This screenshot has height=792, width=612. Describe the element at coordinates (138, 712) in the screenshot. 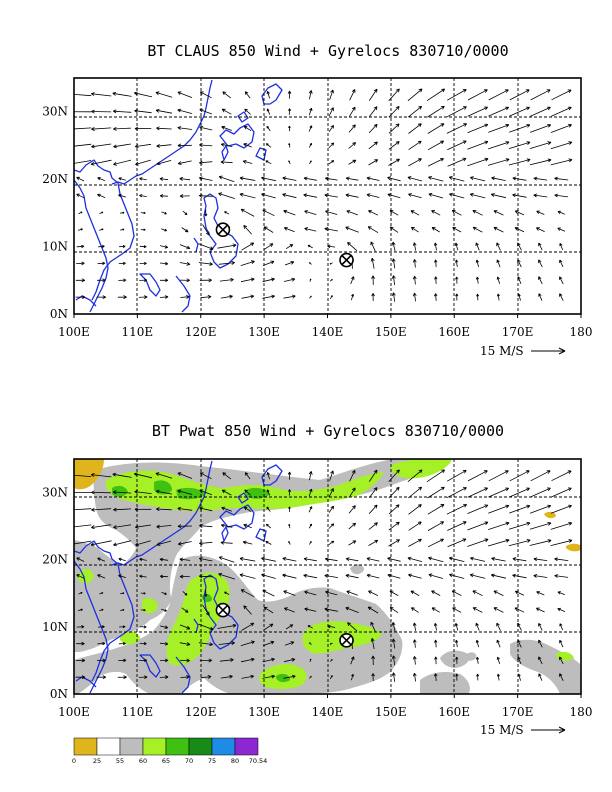

I see `x-tick-label: 110E` at that location.